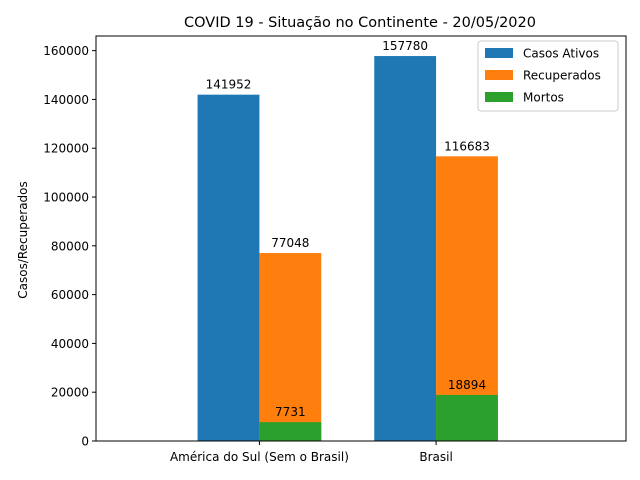 The height and width of the screenshot is (480, 640). What do you see at coordinates (543, 98) in the screenshot?
I see `legend-label-2: Mortos` at bounding box center [543, 98].